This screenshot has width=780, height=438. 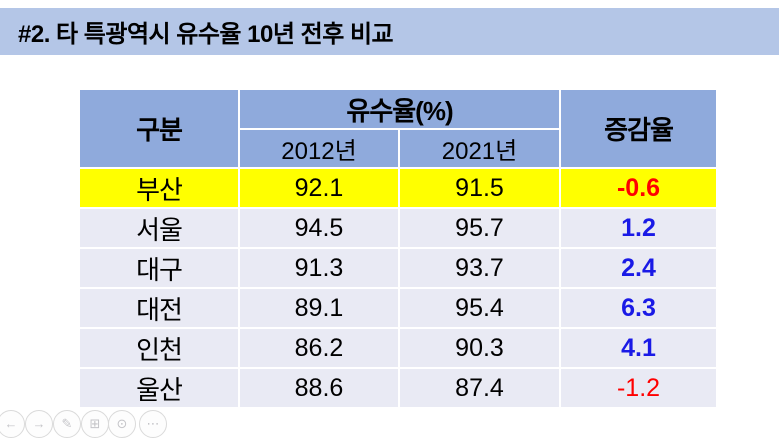 What do you see at coordinates (639, 228) in the screenshot?
I see `change-cell: 1.2` at bounding box center [639, 228].